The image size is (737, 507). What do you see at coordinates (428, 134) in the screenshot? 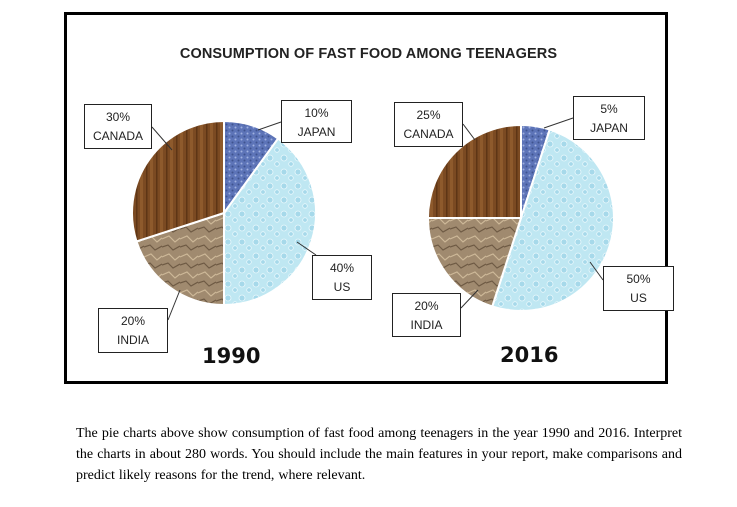
I see `label-2016-canada-name: CANADA` at bounding box center [428, 134].